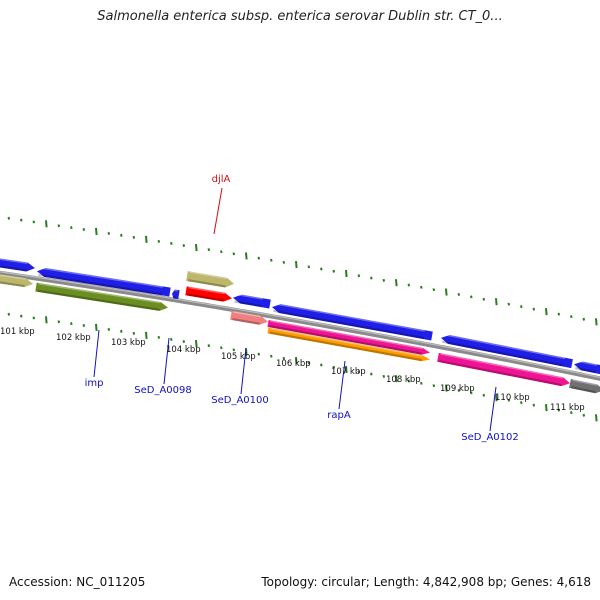 The width and height of the screenshot is (600, 600). Describe the element at coordinates (457, 389) in the screenshot. I see `kbp-label-k109: 109 kbp` at that location.